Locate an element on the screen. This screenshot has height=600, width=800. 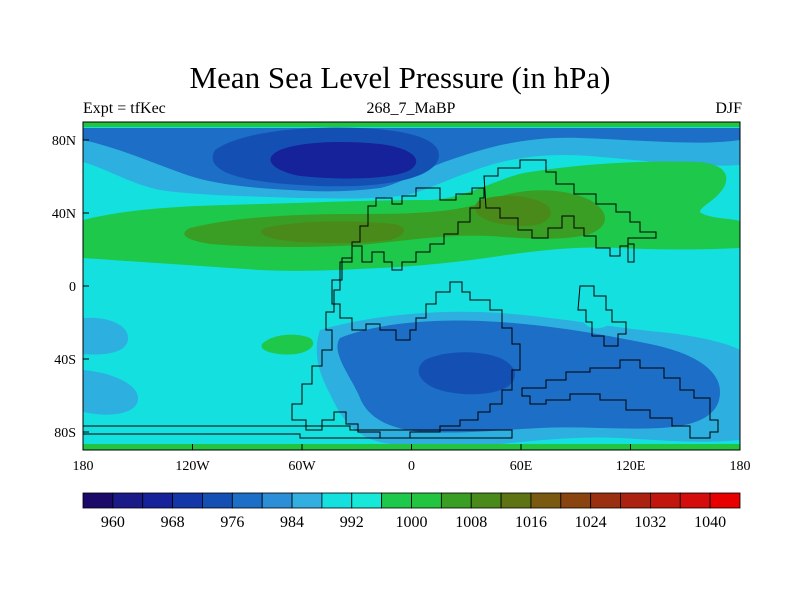
field-1000-inset is located at coordinates (599, 308).